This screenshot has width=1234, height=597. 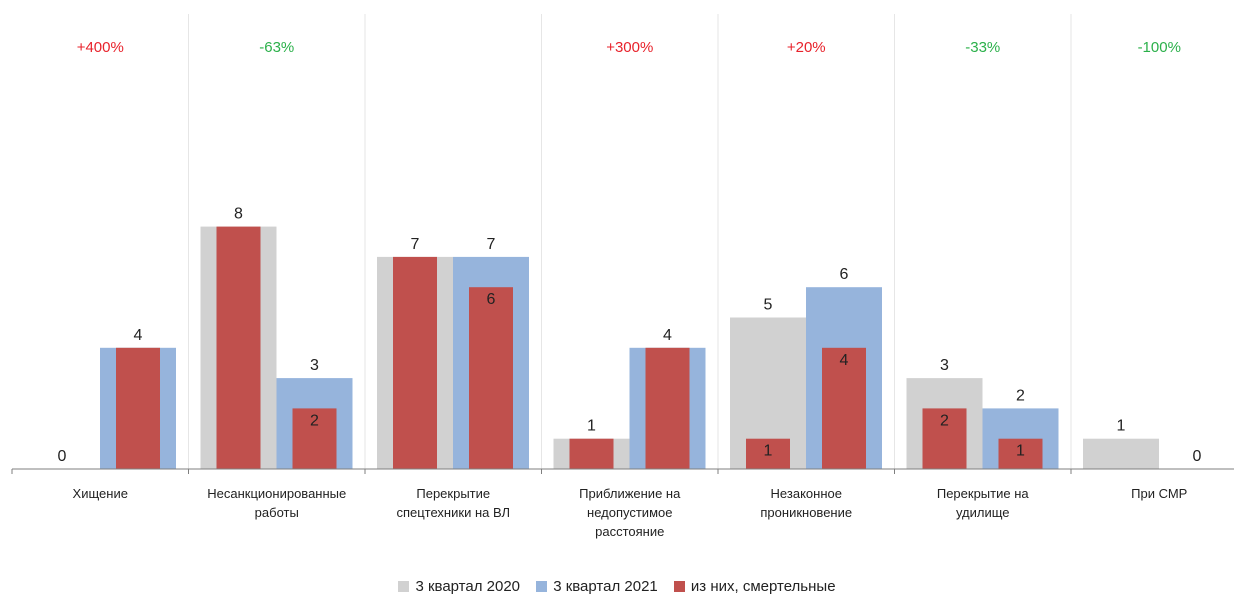 I want to click on change-label: -100%, so click(x=1159, y=47).